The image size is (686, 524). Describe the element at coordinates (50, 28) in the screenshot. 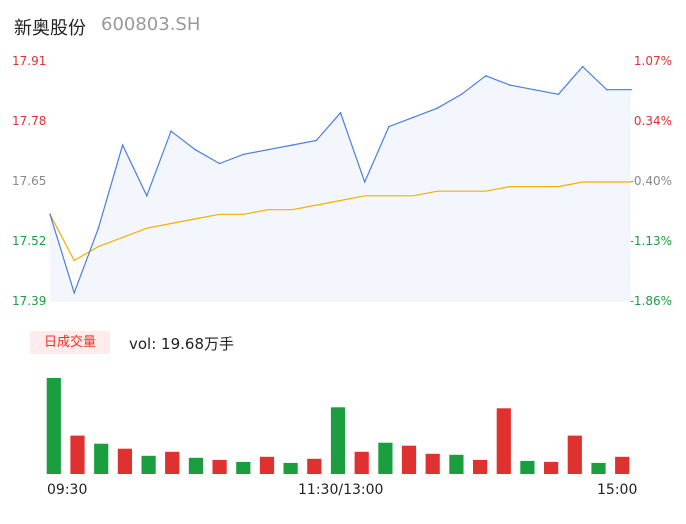

I see `stock-name: 新奥股份` at that location.